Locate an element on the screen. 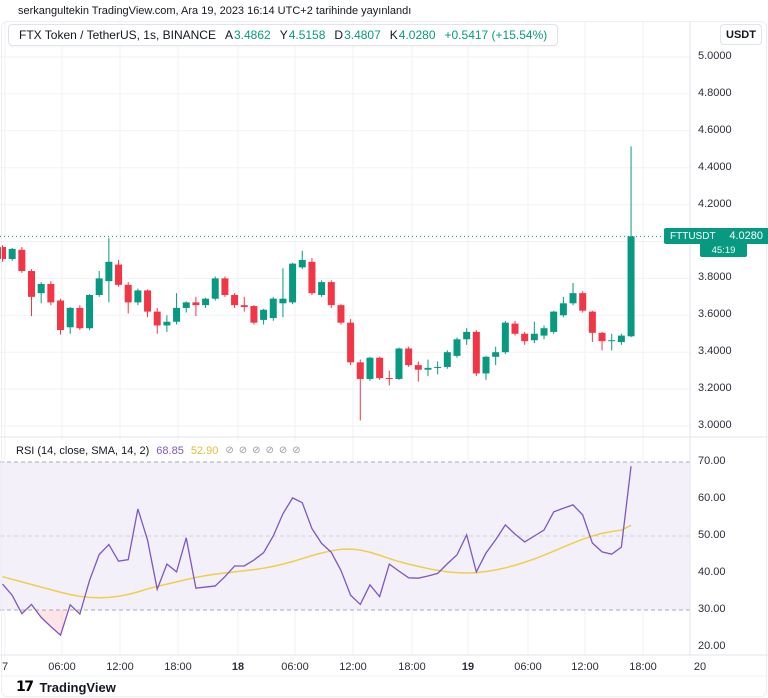 Image resolution: width=768 pixels, height=698 pixels. time-tick-label: 20 is located at coordinates (700, 667).